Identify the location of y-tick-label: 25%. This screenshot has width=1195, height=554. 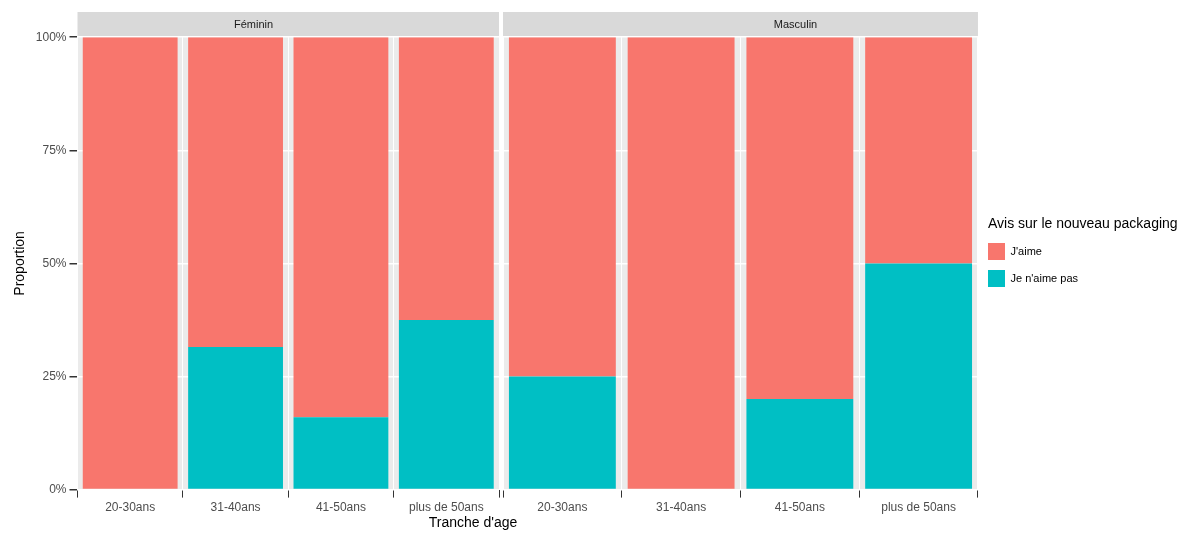
(54, 375).